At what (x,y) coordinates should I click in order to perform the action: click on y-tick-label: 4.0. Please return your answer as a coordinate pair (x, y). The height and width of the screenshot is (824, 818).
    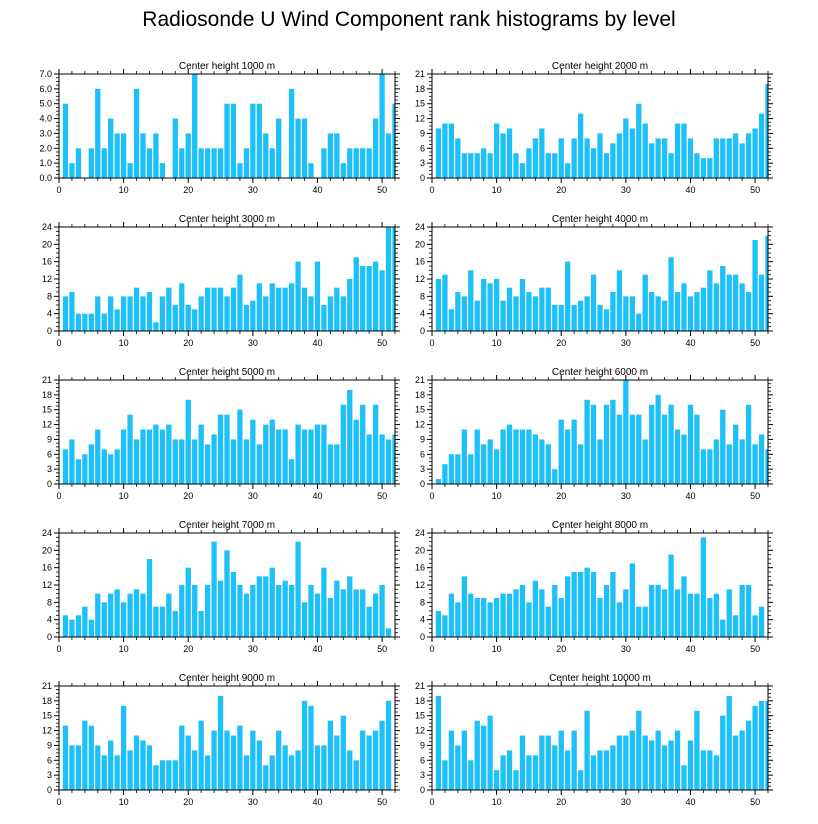
    Looking at the image, I should click on (45, 119).